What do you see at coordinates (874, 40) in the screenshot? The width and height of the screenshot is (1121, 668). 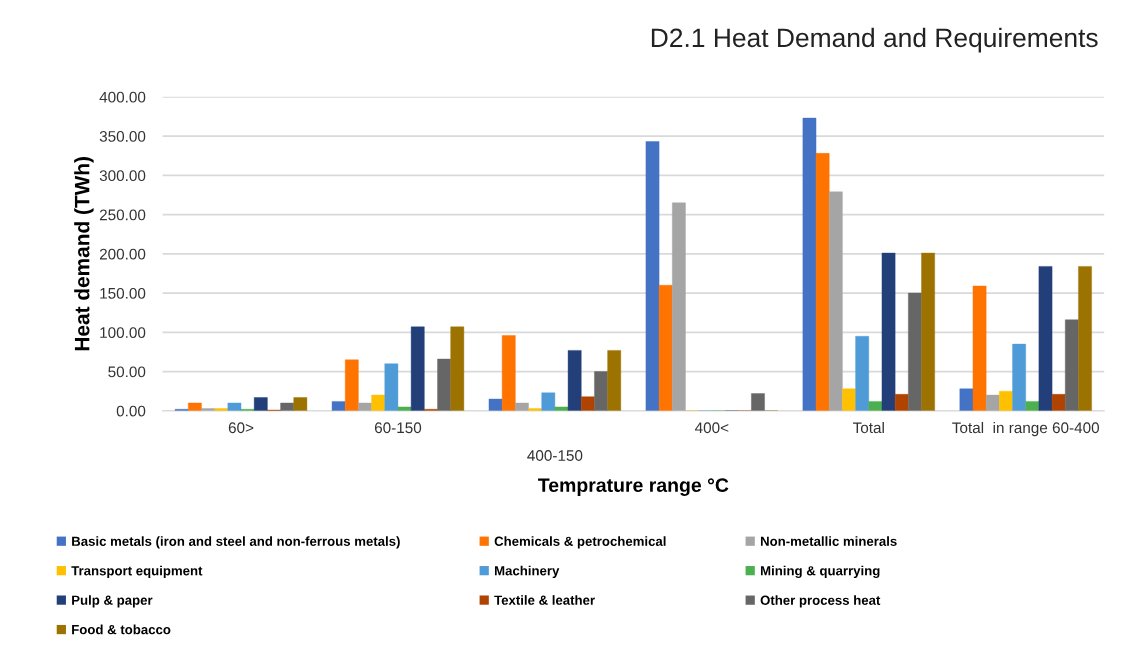 I see `chart-title: D2.1 Heat Demand and Requirements` at bounding box center [874, 40].